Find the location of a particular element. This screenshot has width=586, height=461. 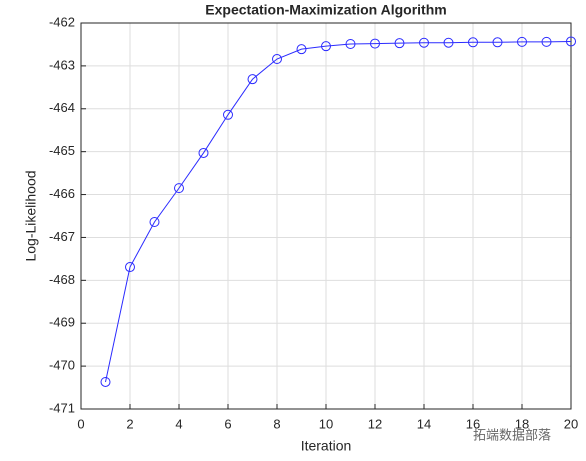

y-tick-label: -470 is located at coordinates (62, 365).